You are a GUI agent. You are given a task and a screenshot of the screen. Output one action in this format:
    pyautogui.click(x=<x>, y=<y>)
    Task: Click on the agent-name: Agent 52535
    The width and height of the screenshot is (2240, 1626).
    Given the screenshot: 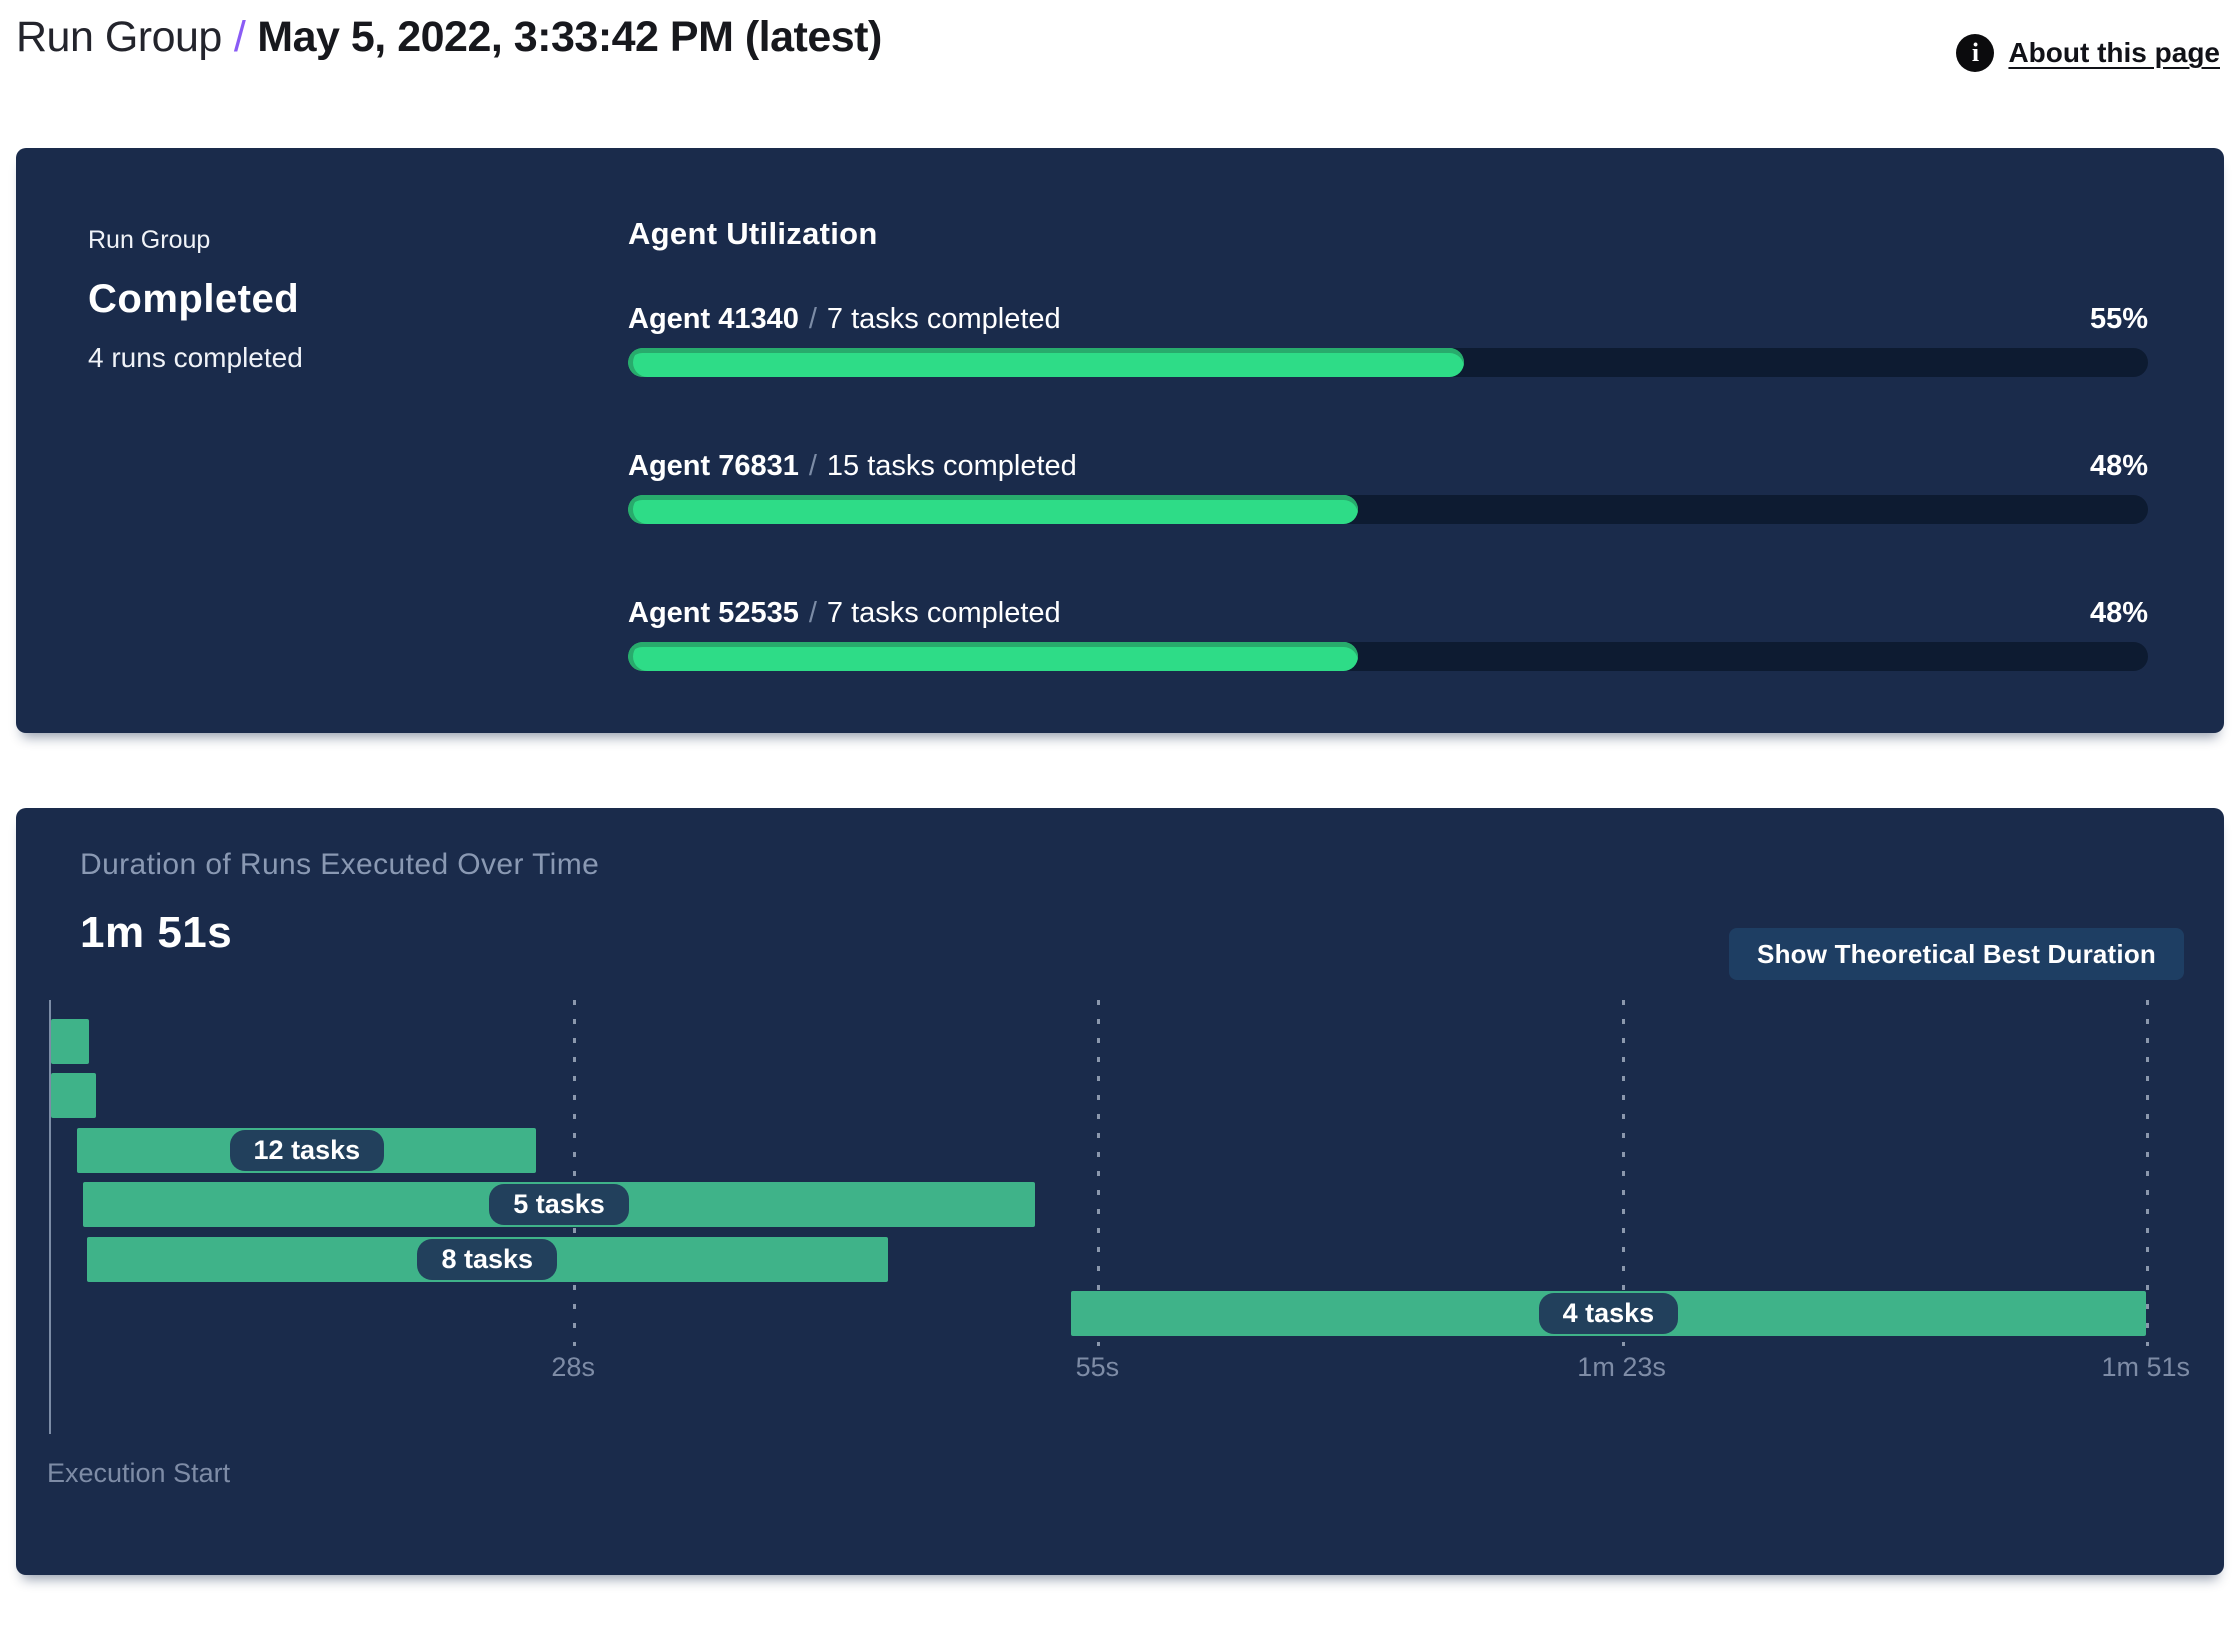 What is the action you would take?
    pyautogui.click(x=713, y=613)
    